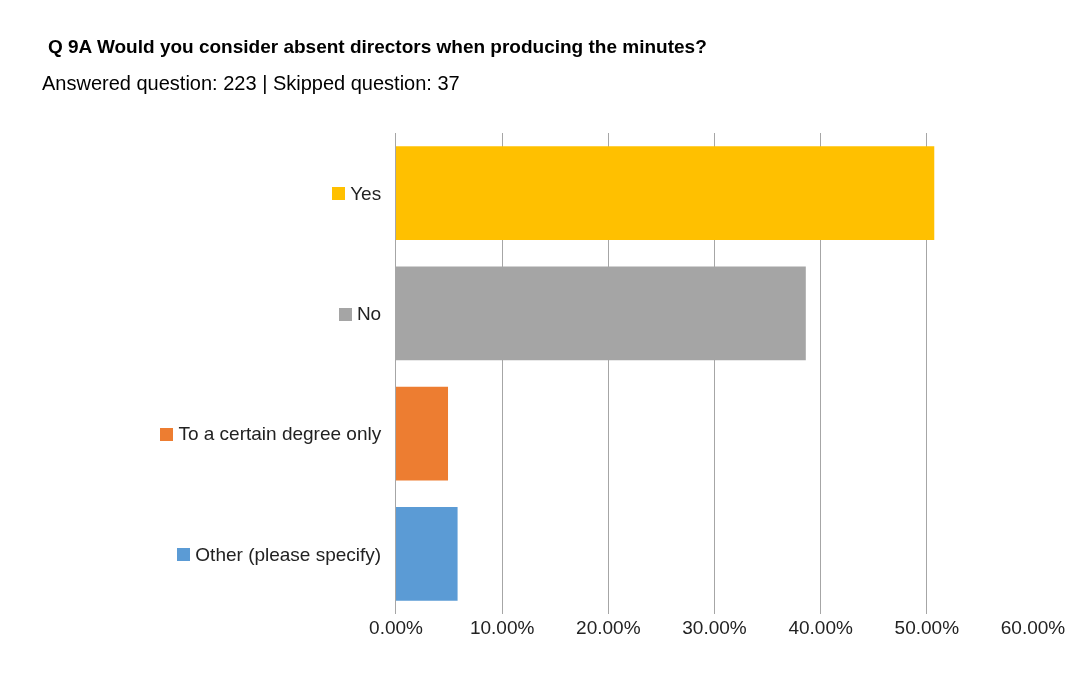 The image size is (1090, 673). What do you see at coordinates (288, 554) in the screenshot?
I see `y-tick-label: Other (please specify)` at bounding box center [288, 554].